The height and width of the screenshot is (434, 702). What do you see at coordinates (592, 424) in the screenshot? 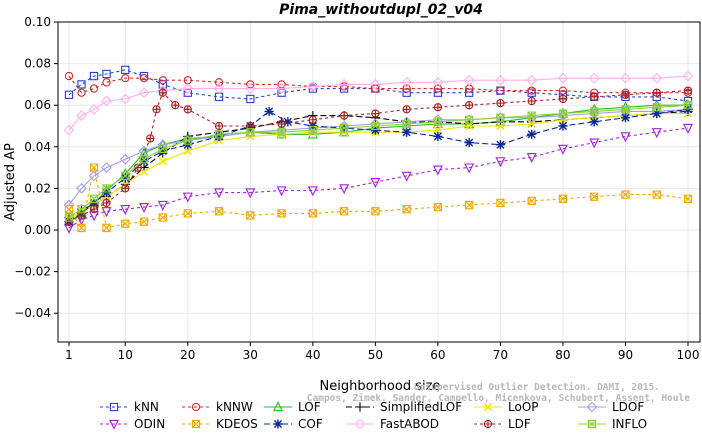
I see `legend-marker-inflo` at bounding box center [592, 424].